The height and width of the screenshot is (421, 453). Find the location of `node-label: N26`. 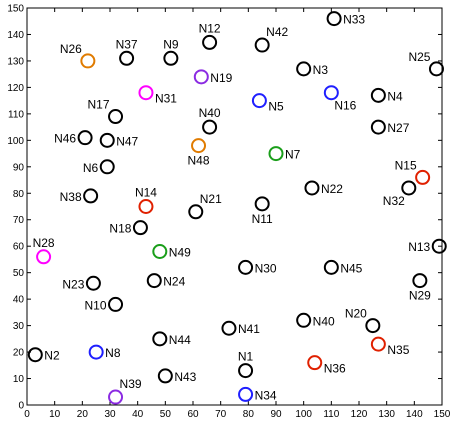

node-label: N26 is located at coordinates (71, 49).